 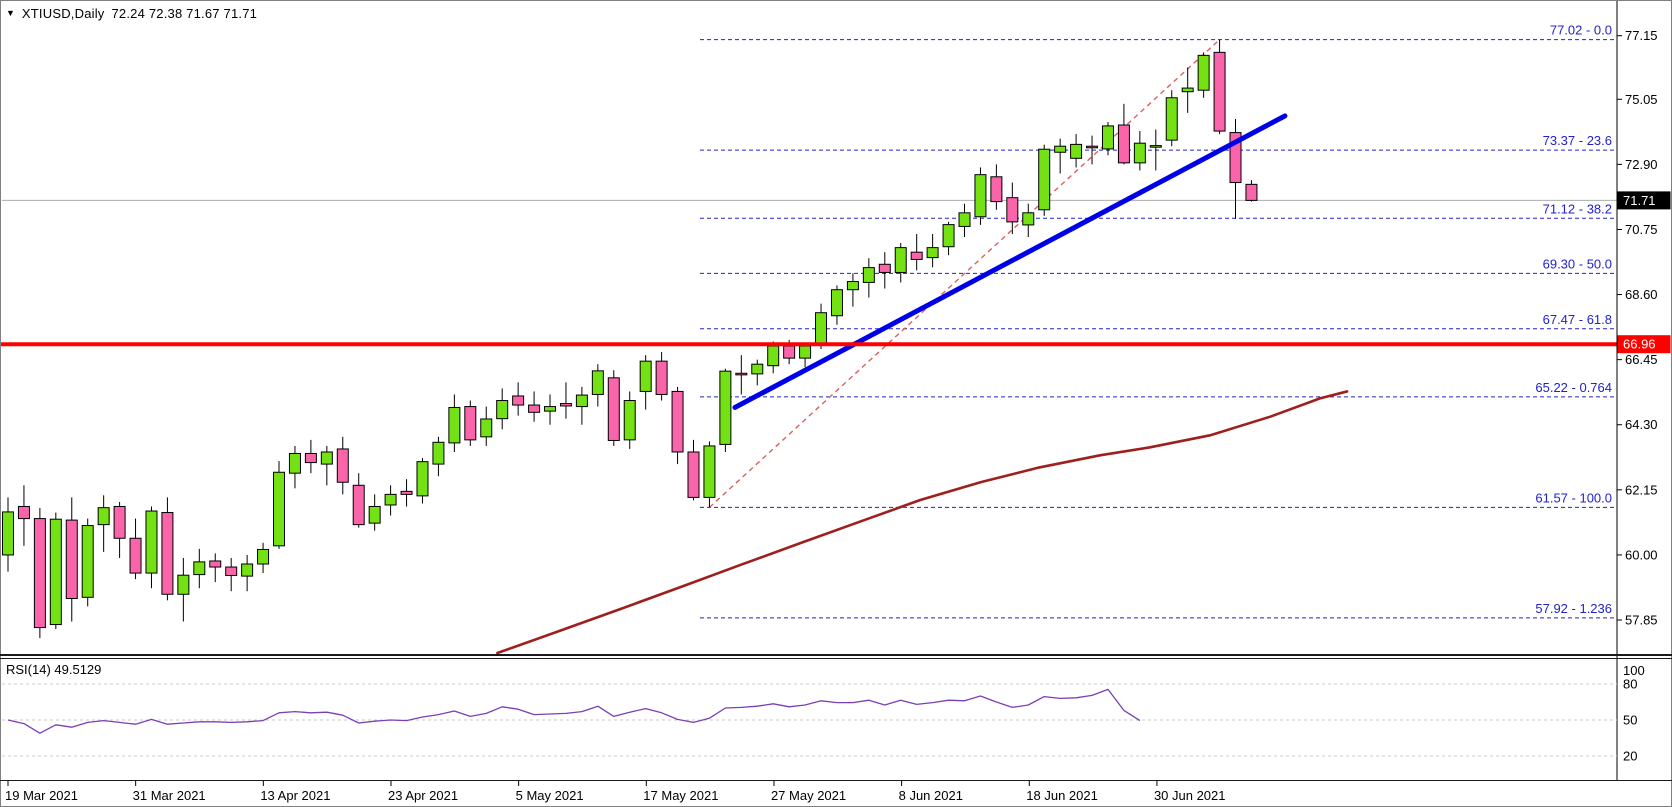 I want to click on blue-trendline, so click(x=1010, y=261).